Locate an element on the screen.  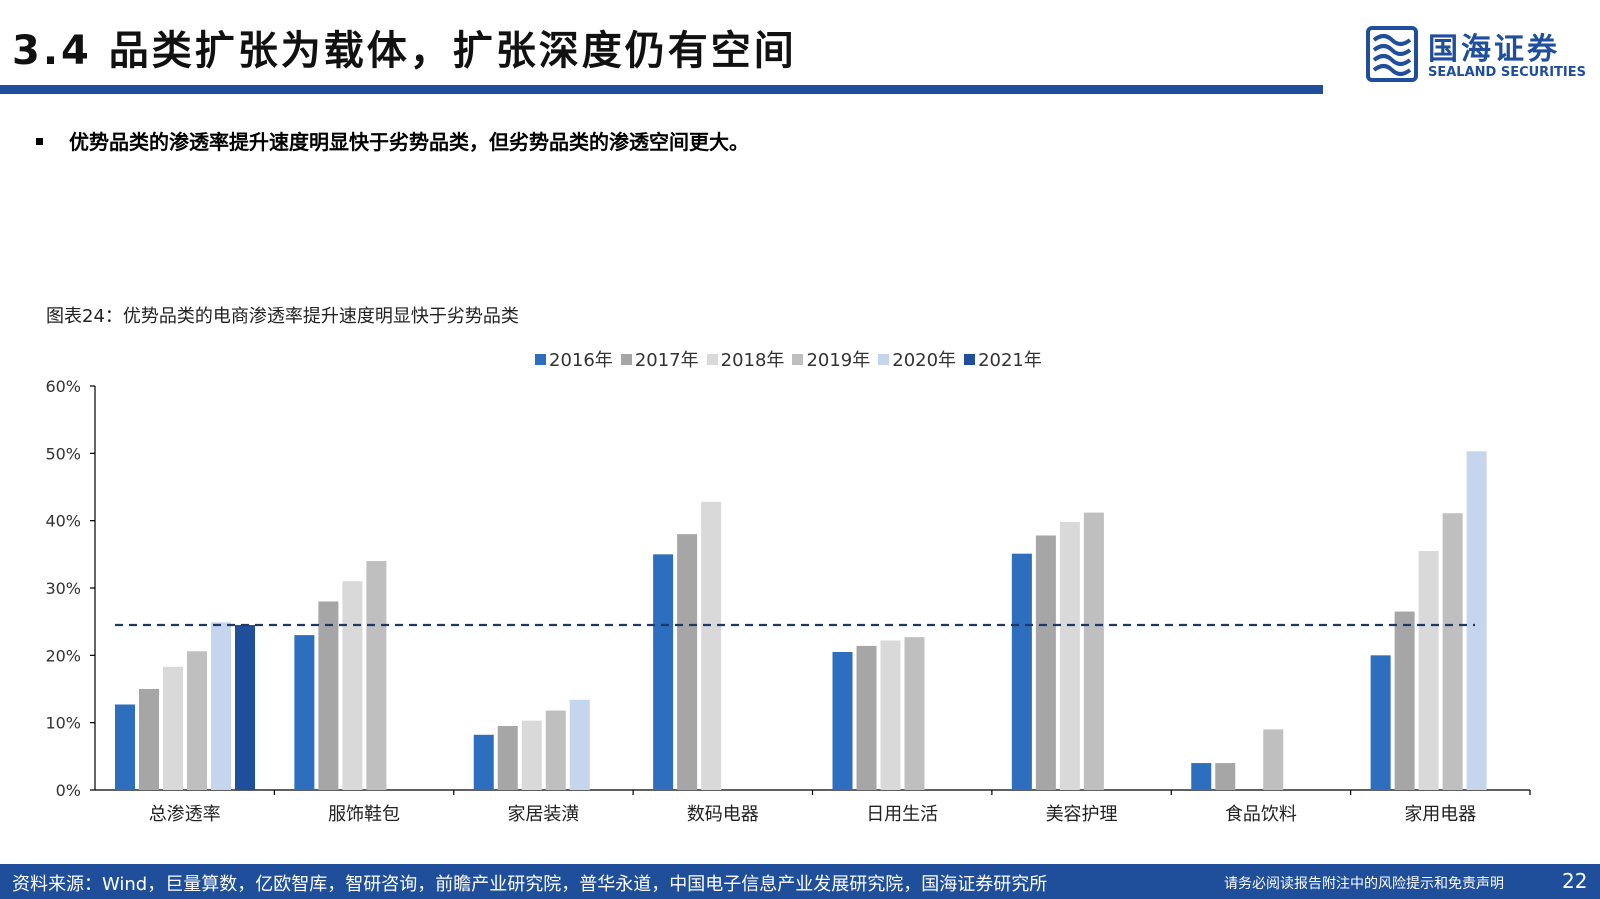
key-point-text: 优势品类的渗透率提升速度明显快于劣势品类，但劣势品类的渗透空间更大。 is located at coordinates (409, 142).